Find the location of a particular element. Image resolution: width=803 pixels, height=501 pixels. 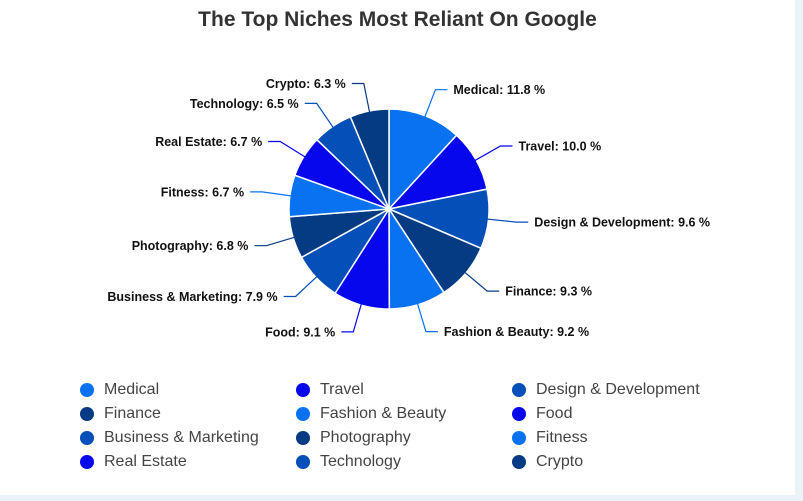

slice-label-finance: Finance: 9.3 % is located at coordinates (548, 292).